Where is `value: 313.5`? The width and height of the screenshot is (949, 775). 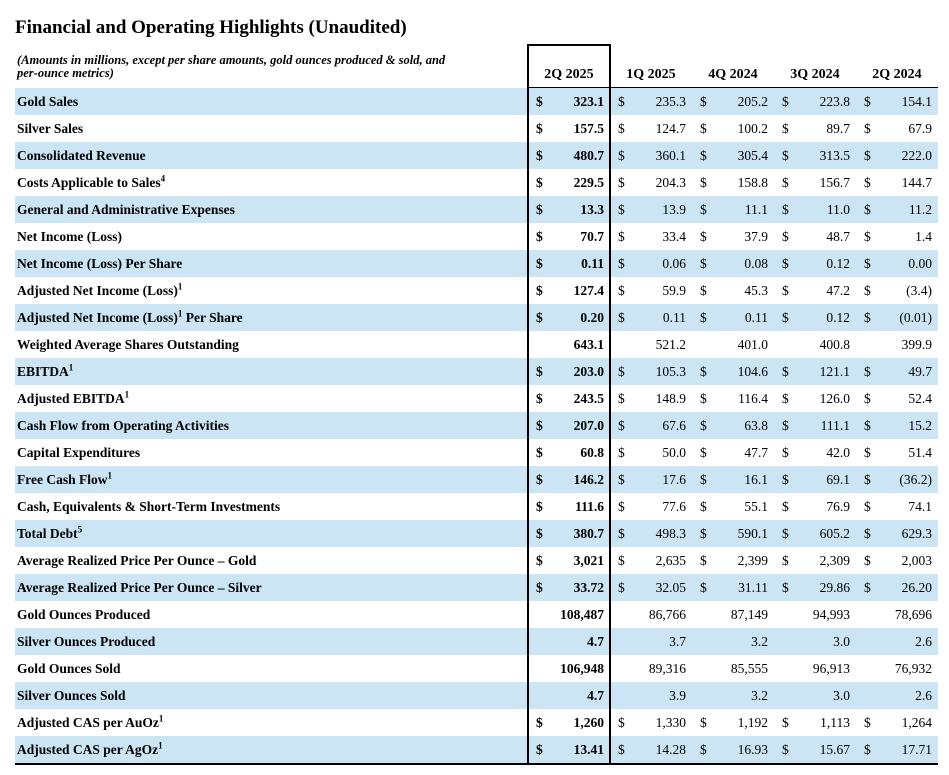 value: 313.5 is located at coordinates (834, 155).